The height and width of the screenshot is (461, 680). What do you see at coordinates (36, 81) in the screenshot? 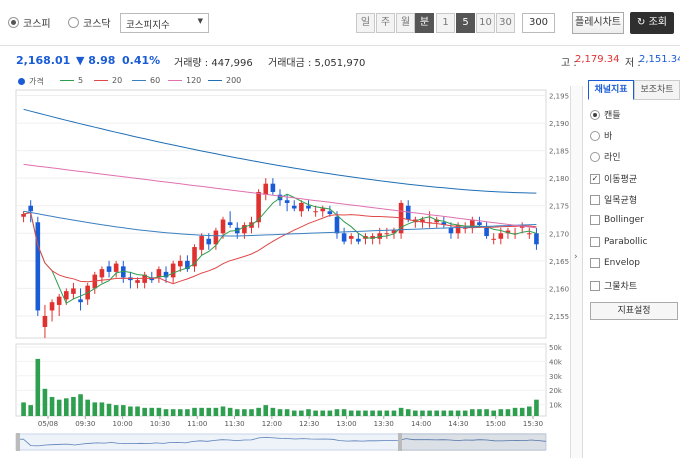
I see `legend-label: 가격` at bounding box center [36, 81].